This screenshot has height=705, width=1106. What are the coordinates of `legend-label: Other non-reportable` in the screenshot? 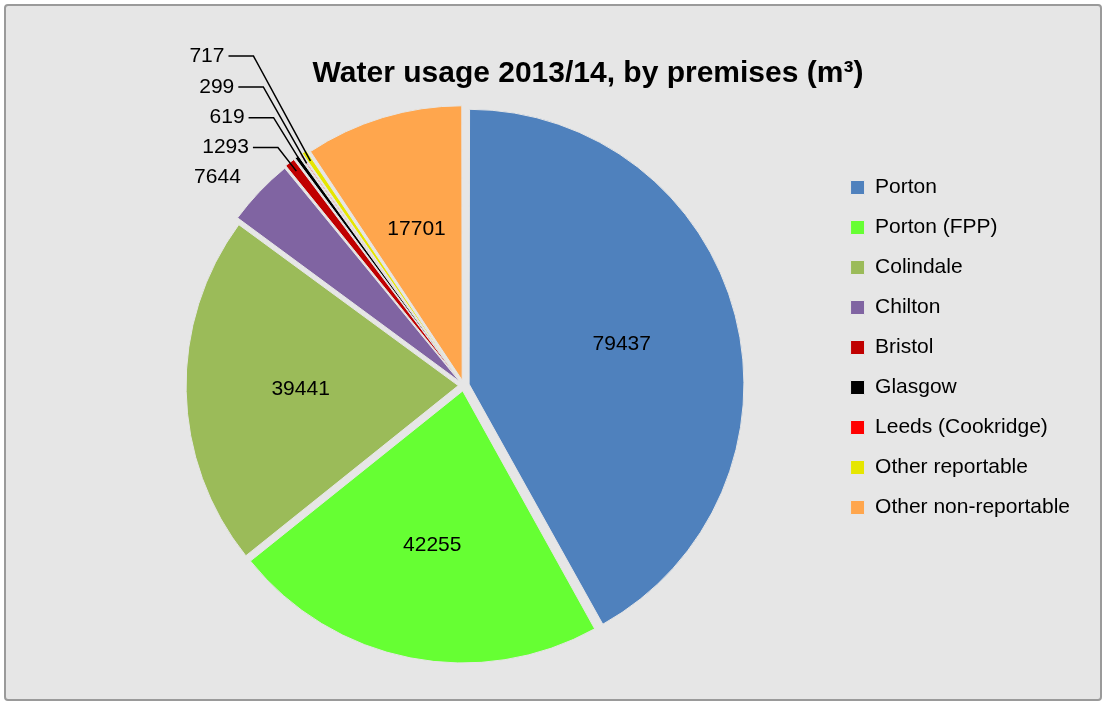 It's located at (973, 506).